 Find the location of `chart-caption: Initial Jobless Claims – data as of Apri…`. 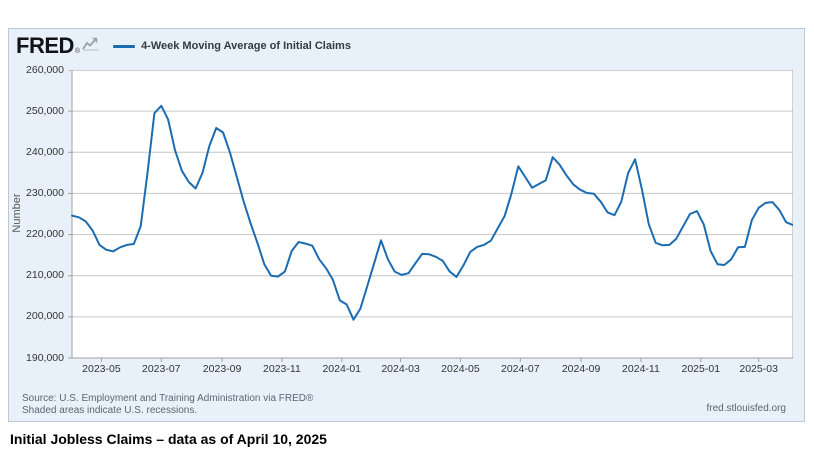

chart-caption: Initial Jobless Claims – data as of Apri… is located at coordinates (168, 439).